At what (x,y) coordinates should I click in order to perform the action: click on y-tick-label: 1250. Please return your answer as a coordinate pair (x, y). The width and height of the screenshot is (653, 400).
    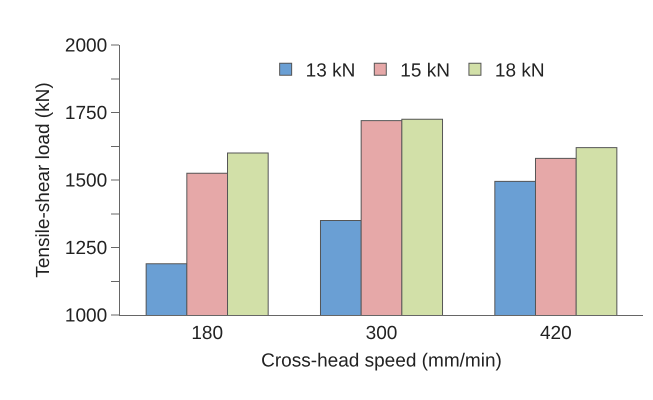
    Looking at the image, I should click on (86, 249).